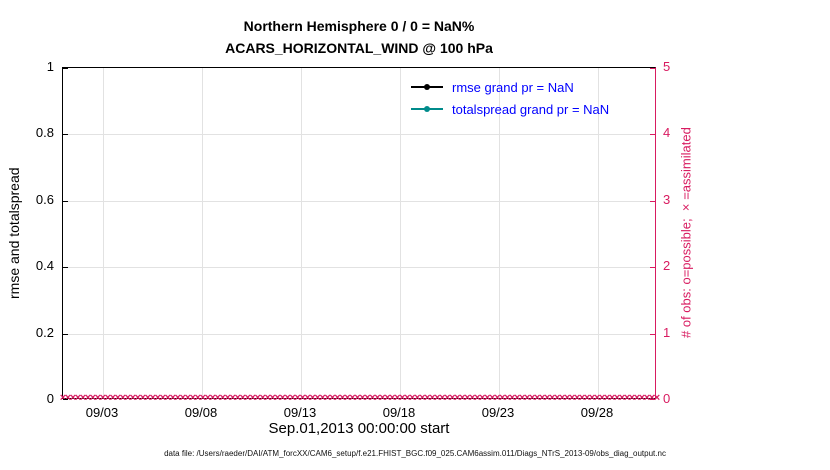 The image size is (830, 470). Describe the element at coordinates (201, 412) in the screenshot. I see `x-tick-label: 09/08` at that location.